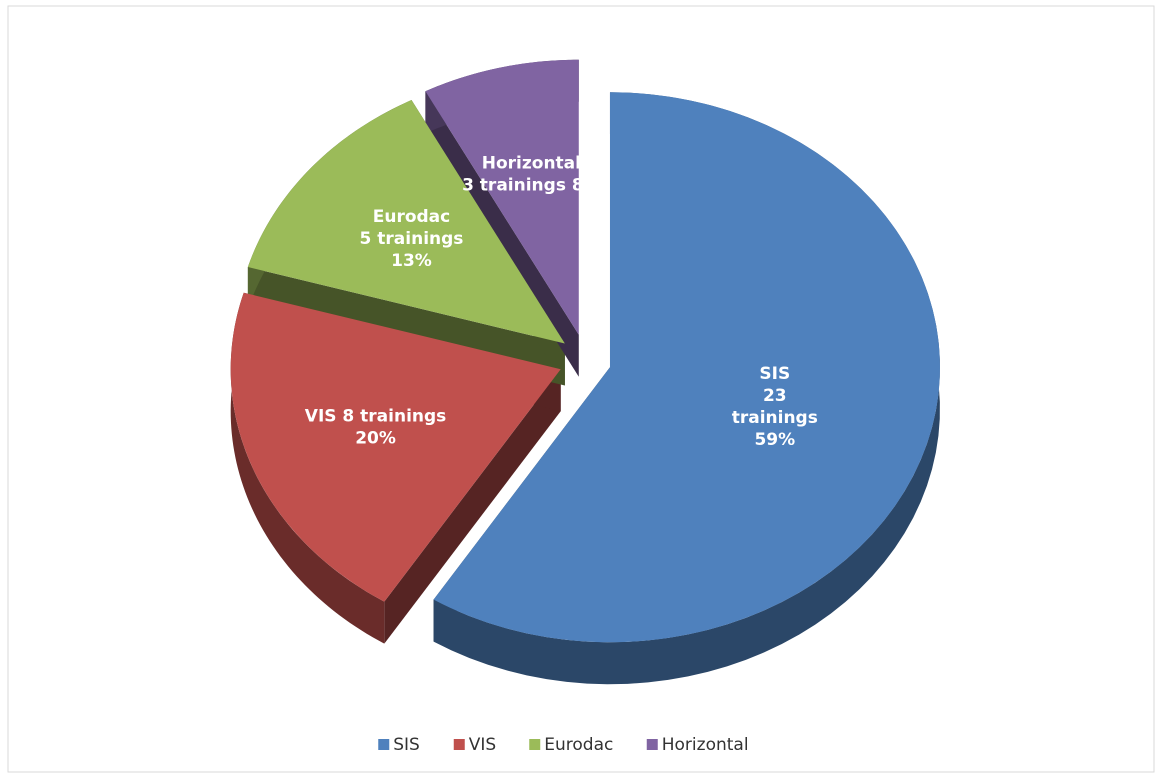  What do you see at coordinates (375, 439) in the screenshot?
I see `data-label: 20%` at bounding box center [375, 439].